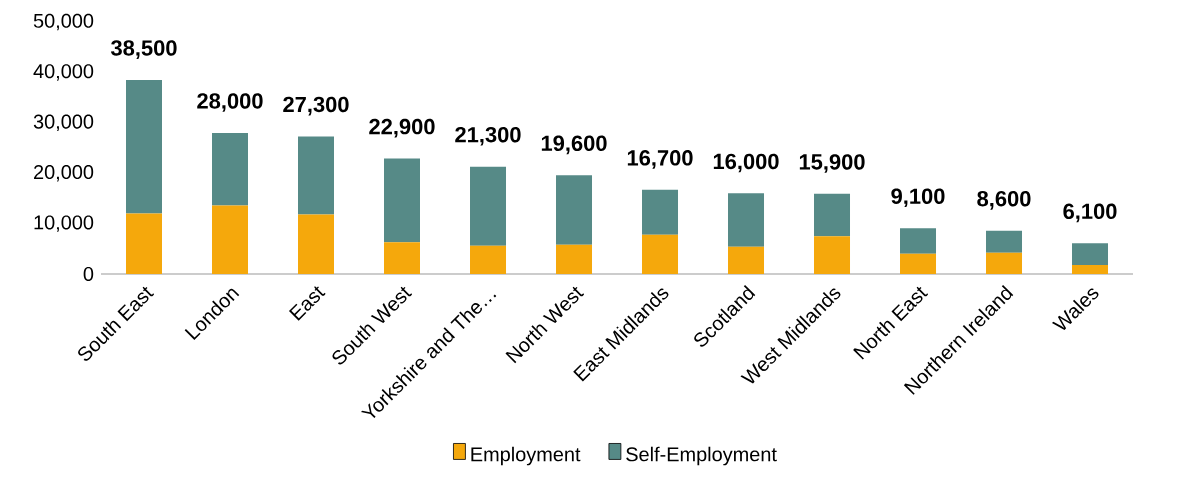 Image resolution: width=1180 pixels, height=498 pixels. What do you see at coordinates (63, 72) in the screenshot?
I see `y-tick-label: 40,000` at bounding box center [63, 72].